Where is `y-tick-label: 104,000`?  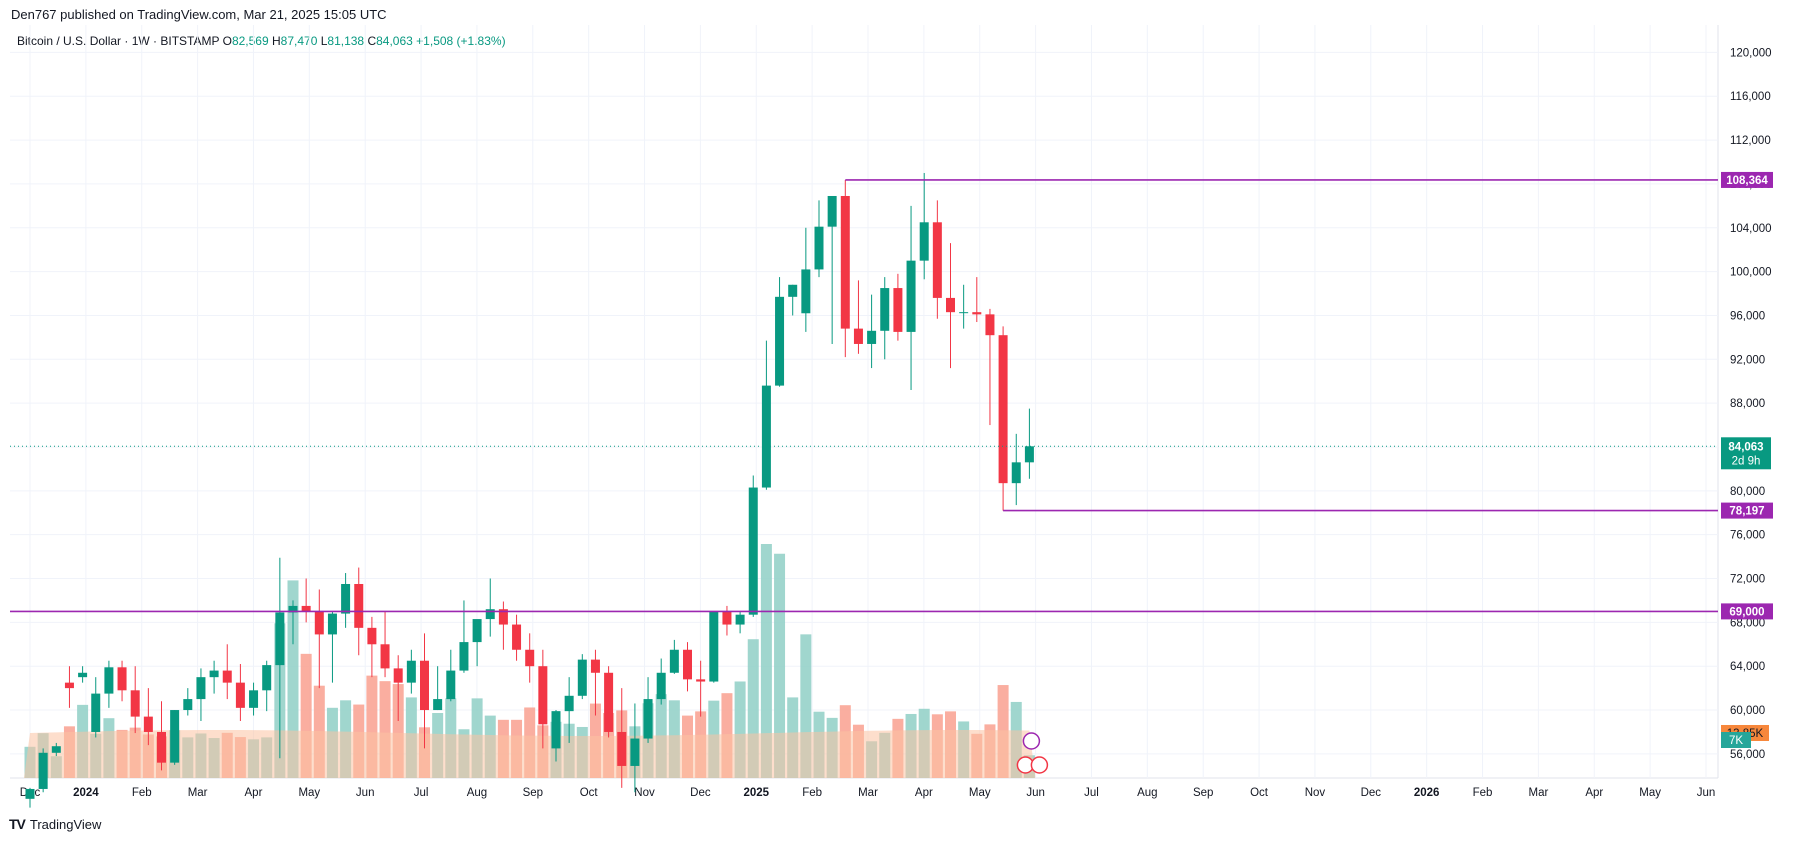
y-tick-label: 104,000 is located at coordinates (1751, 229).